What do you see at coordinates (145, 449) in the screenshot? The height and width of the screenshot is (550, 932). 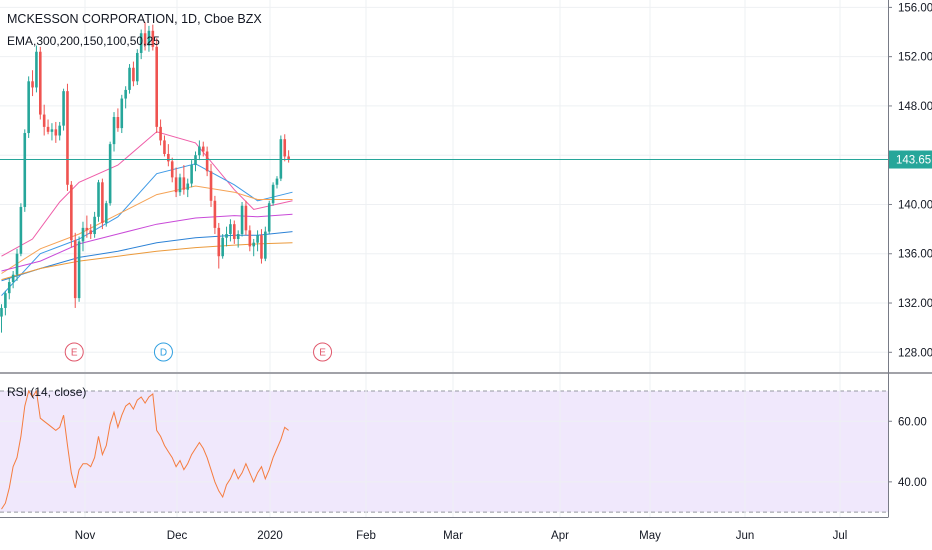 I see `rsi-line` at bounding box center [145, 449].